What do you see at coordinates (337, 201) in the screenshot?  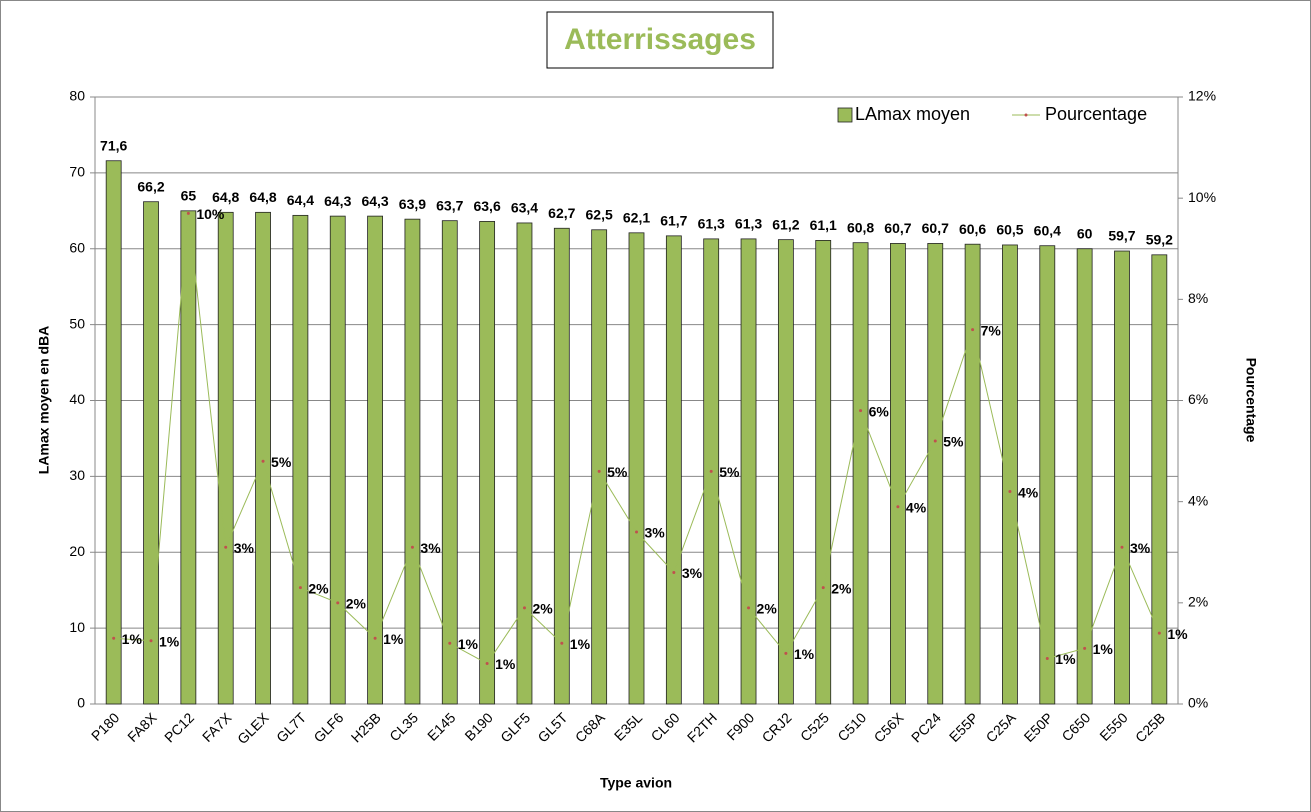 I see `bar-value-label: 64,3` at bounding box center [337, 201].